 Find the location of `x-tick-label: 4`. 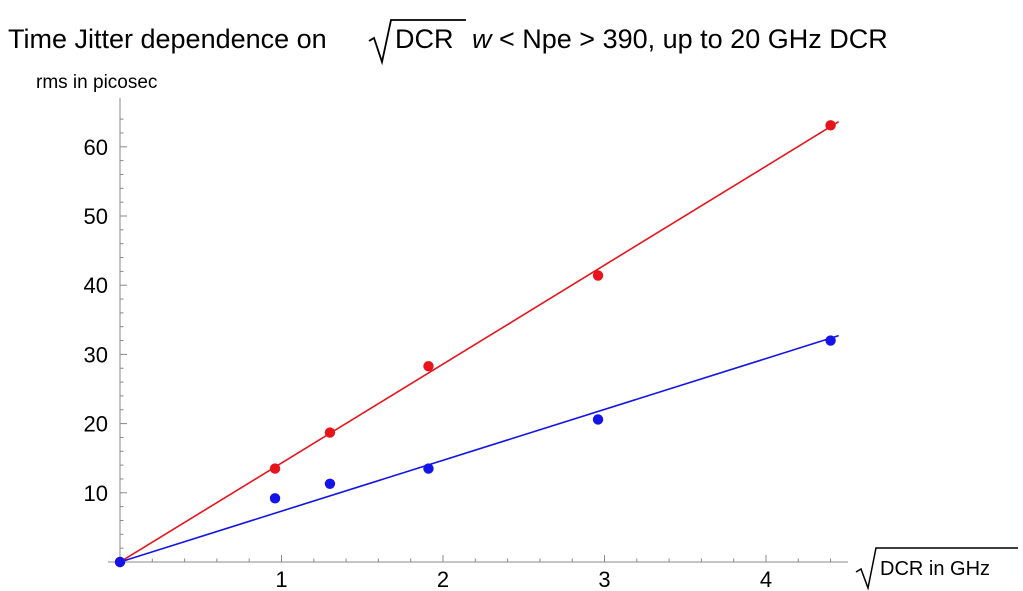

x-tick-label: 4 is located at coordinates (766, 579).